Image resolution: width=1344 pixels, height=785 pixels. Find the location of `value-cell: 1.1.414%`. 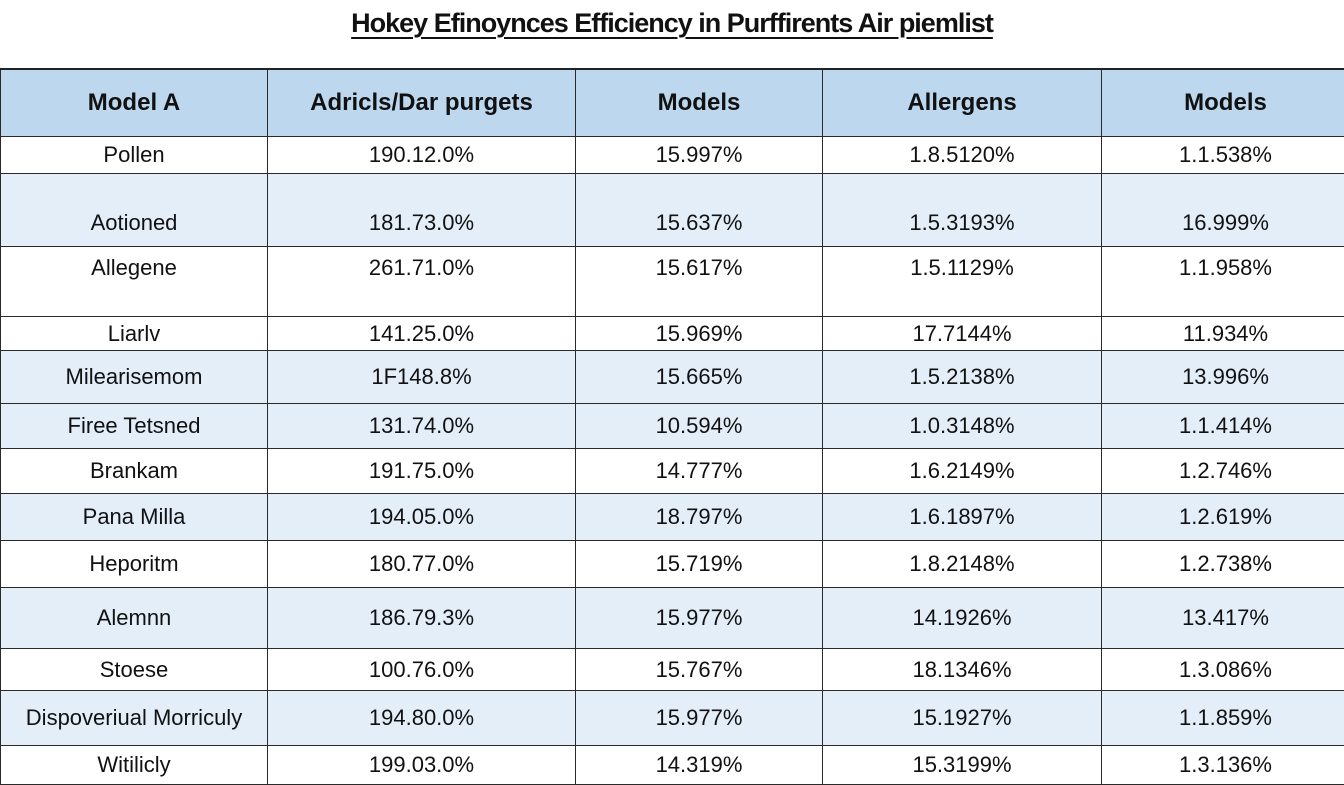

value-cell: 1.1.414% is located at coordinates (1223, 426).